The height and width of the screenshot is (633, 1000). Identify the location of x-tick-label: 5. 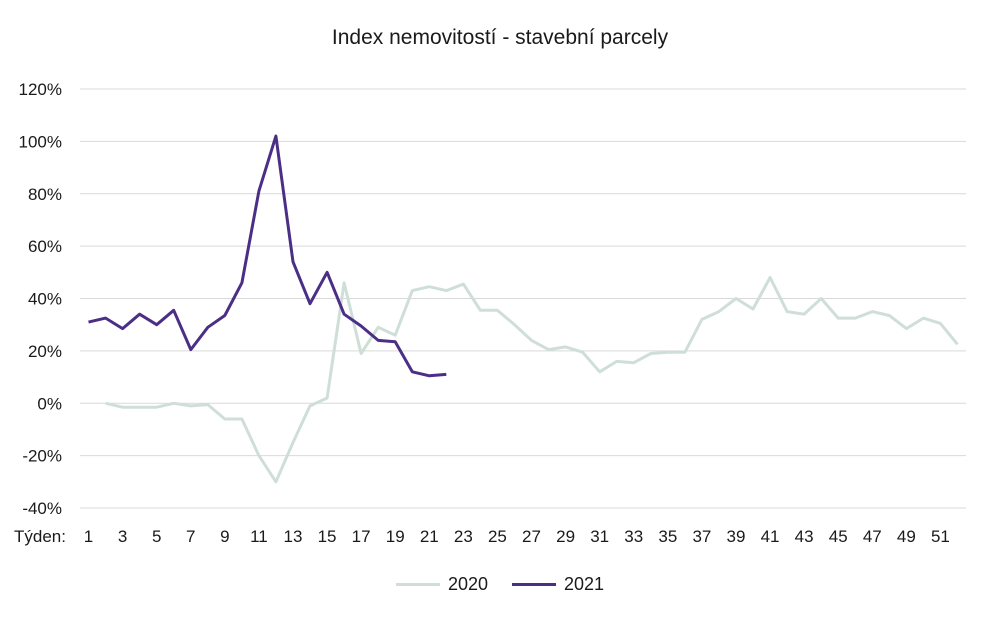
(156, 536).